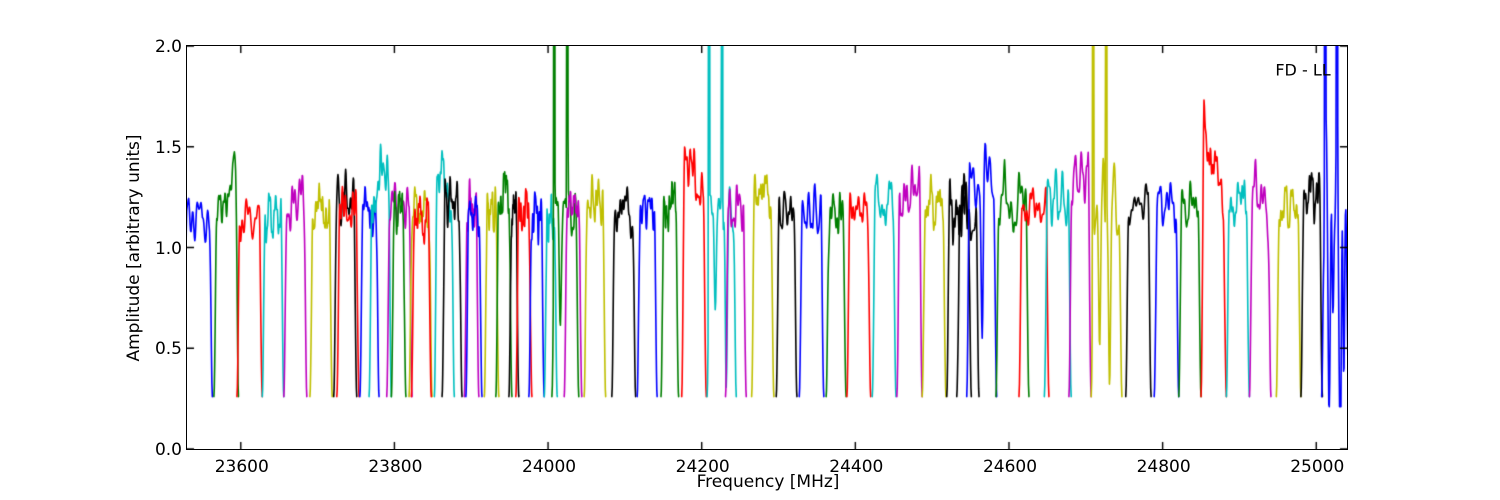 The width and height of the screenshot is (1500, 500). Describe the element at coordinates (768, 482) in the screenshot. I see `x-axis-label: Frequency [MHz]` at that location.